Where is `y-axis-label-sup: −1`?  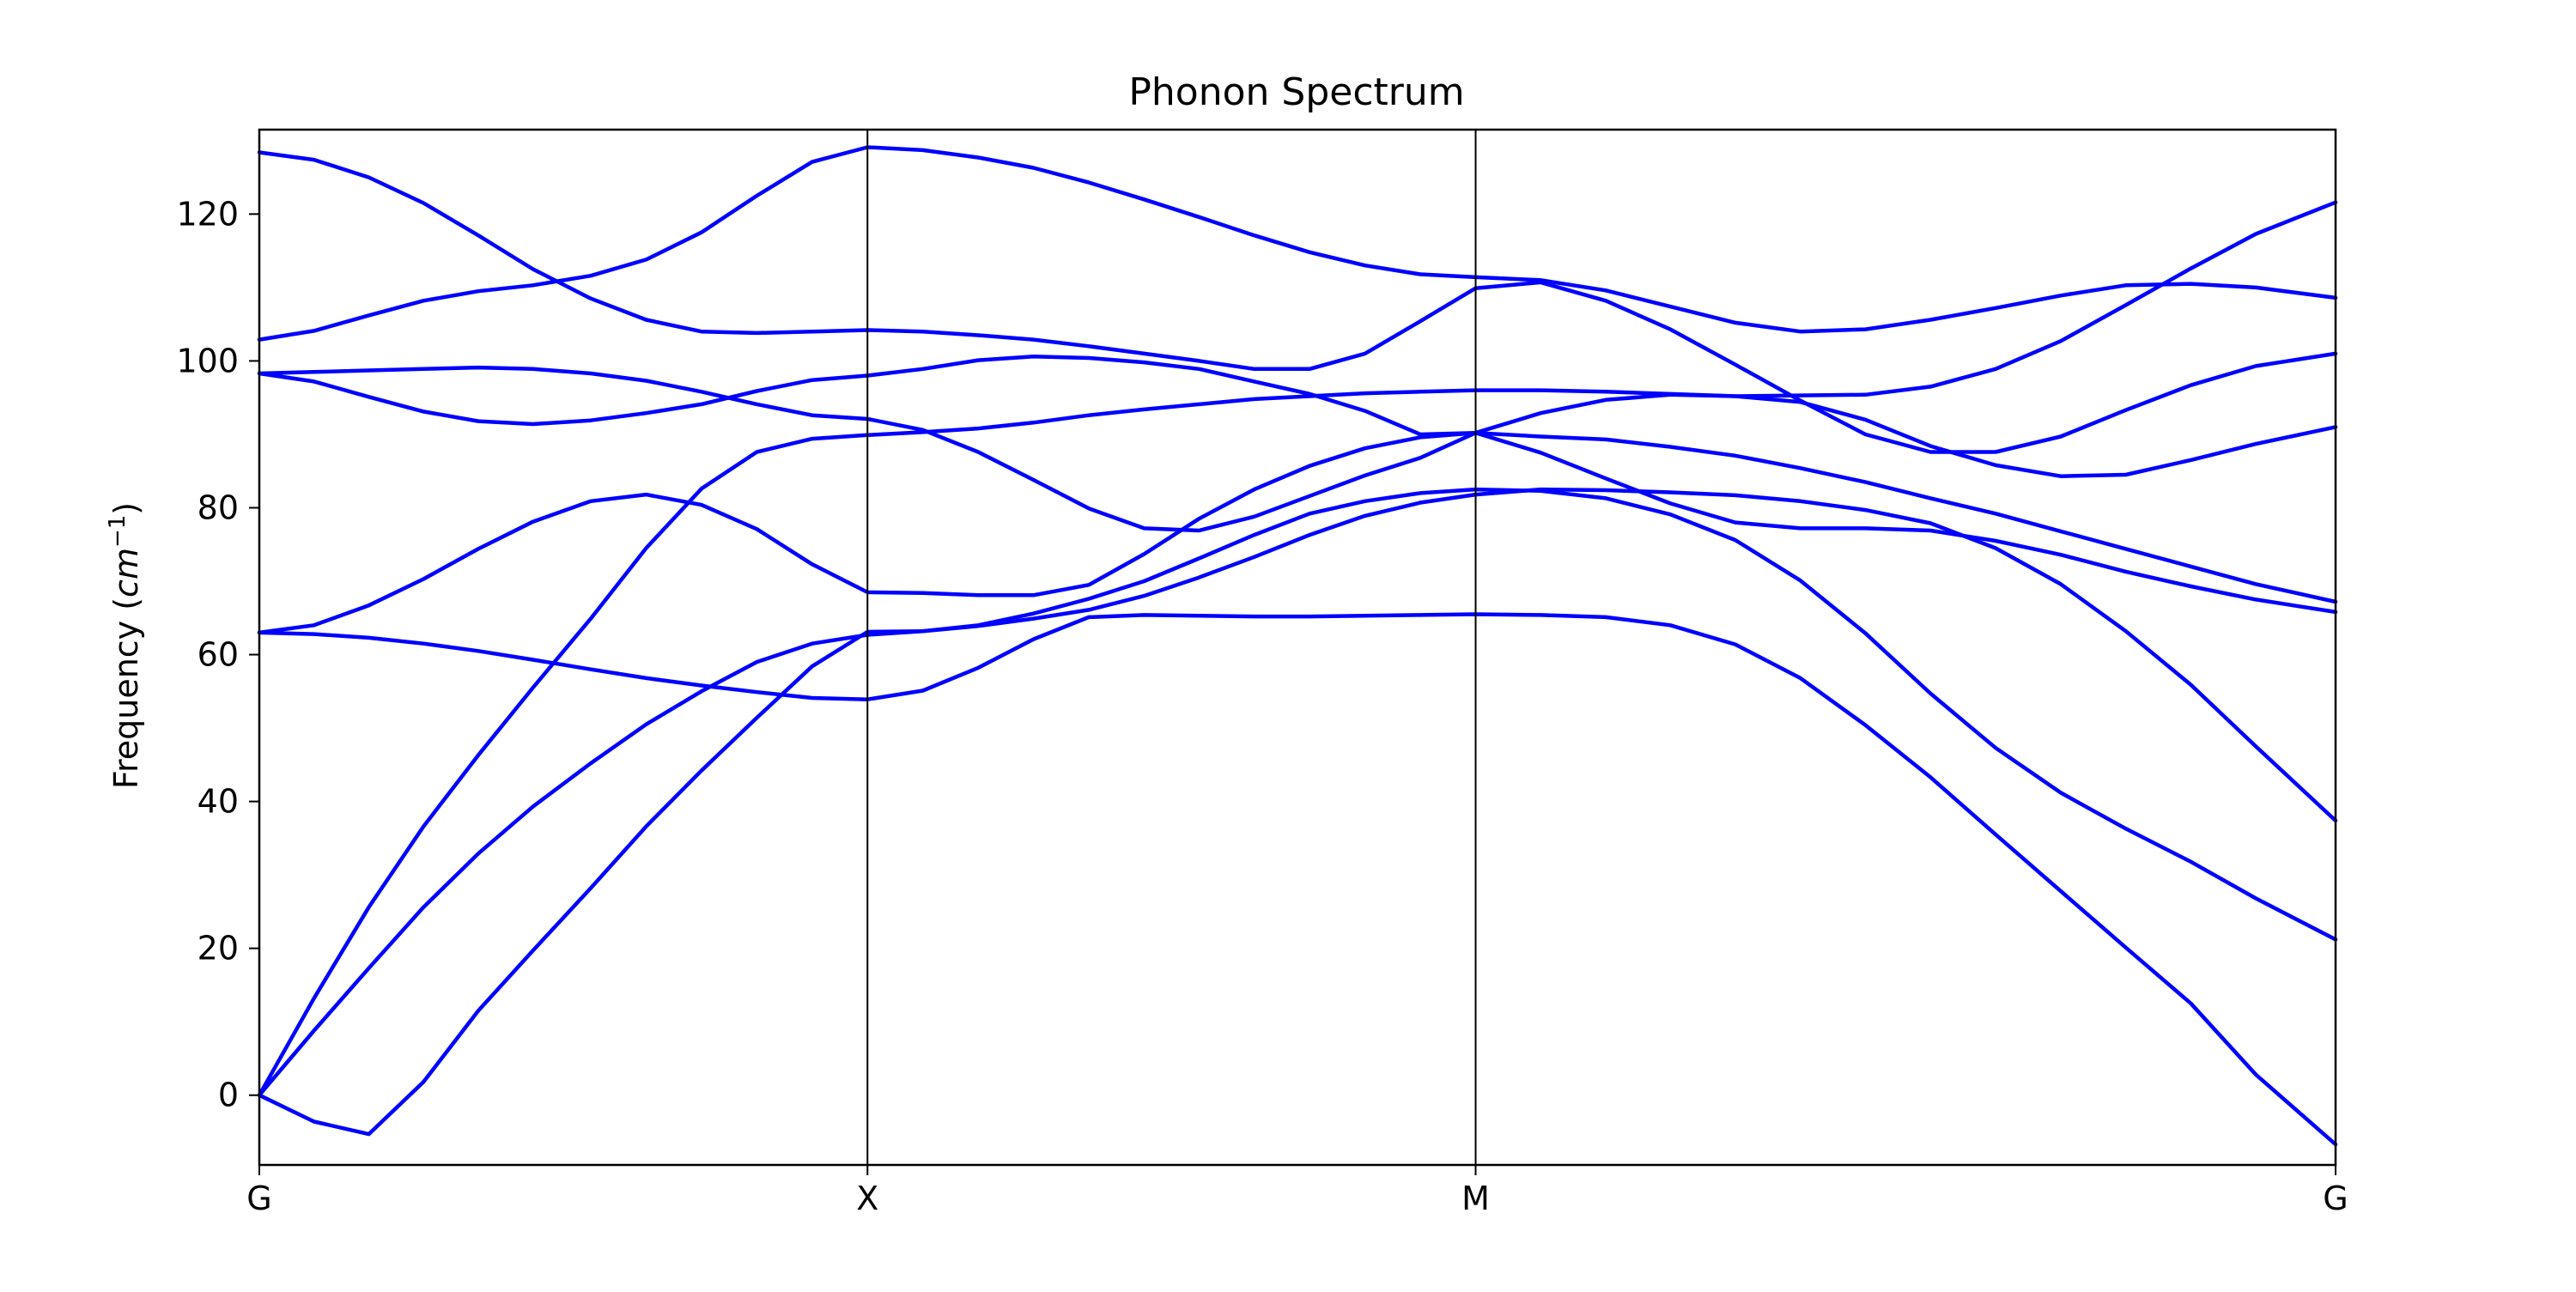 y-axis-label-sup: −1 is located at coordinates (118, 531).